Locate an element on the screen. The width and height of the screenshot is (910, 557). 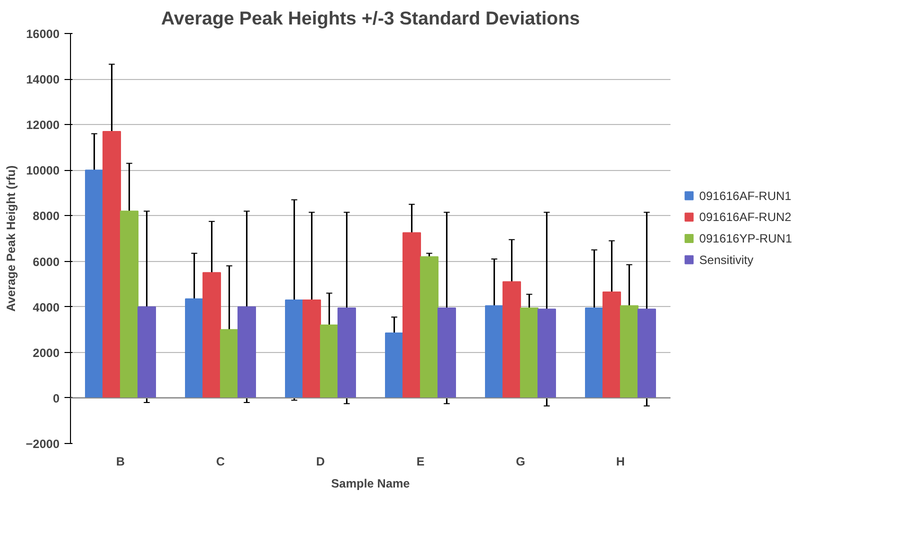
x-tick-label: C is located at coordinates (221, 461).